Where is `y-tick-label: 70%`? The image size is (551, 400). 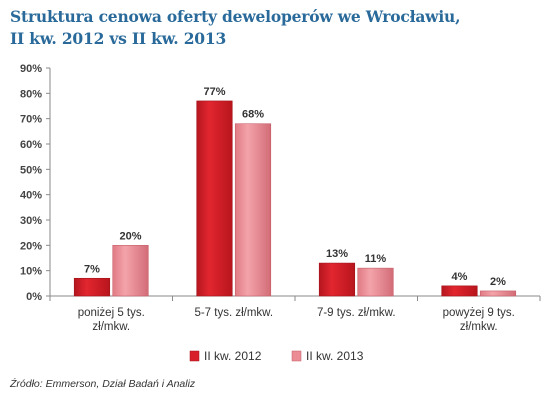 y-tick-label: 70% is located at coordinates (31, 120).